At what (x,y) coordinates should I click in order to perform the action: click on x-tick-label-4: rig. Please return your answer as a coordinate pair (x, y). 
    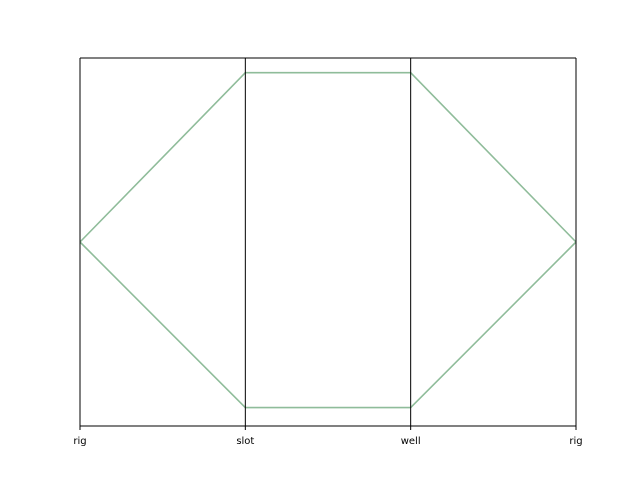
    Looking at the image, I should click on (575, 441).